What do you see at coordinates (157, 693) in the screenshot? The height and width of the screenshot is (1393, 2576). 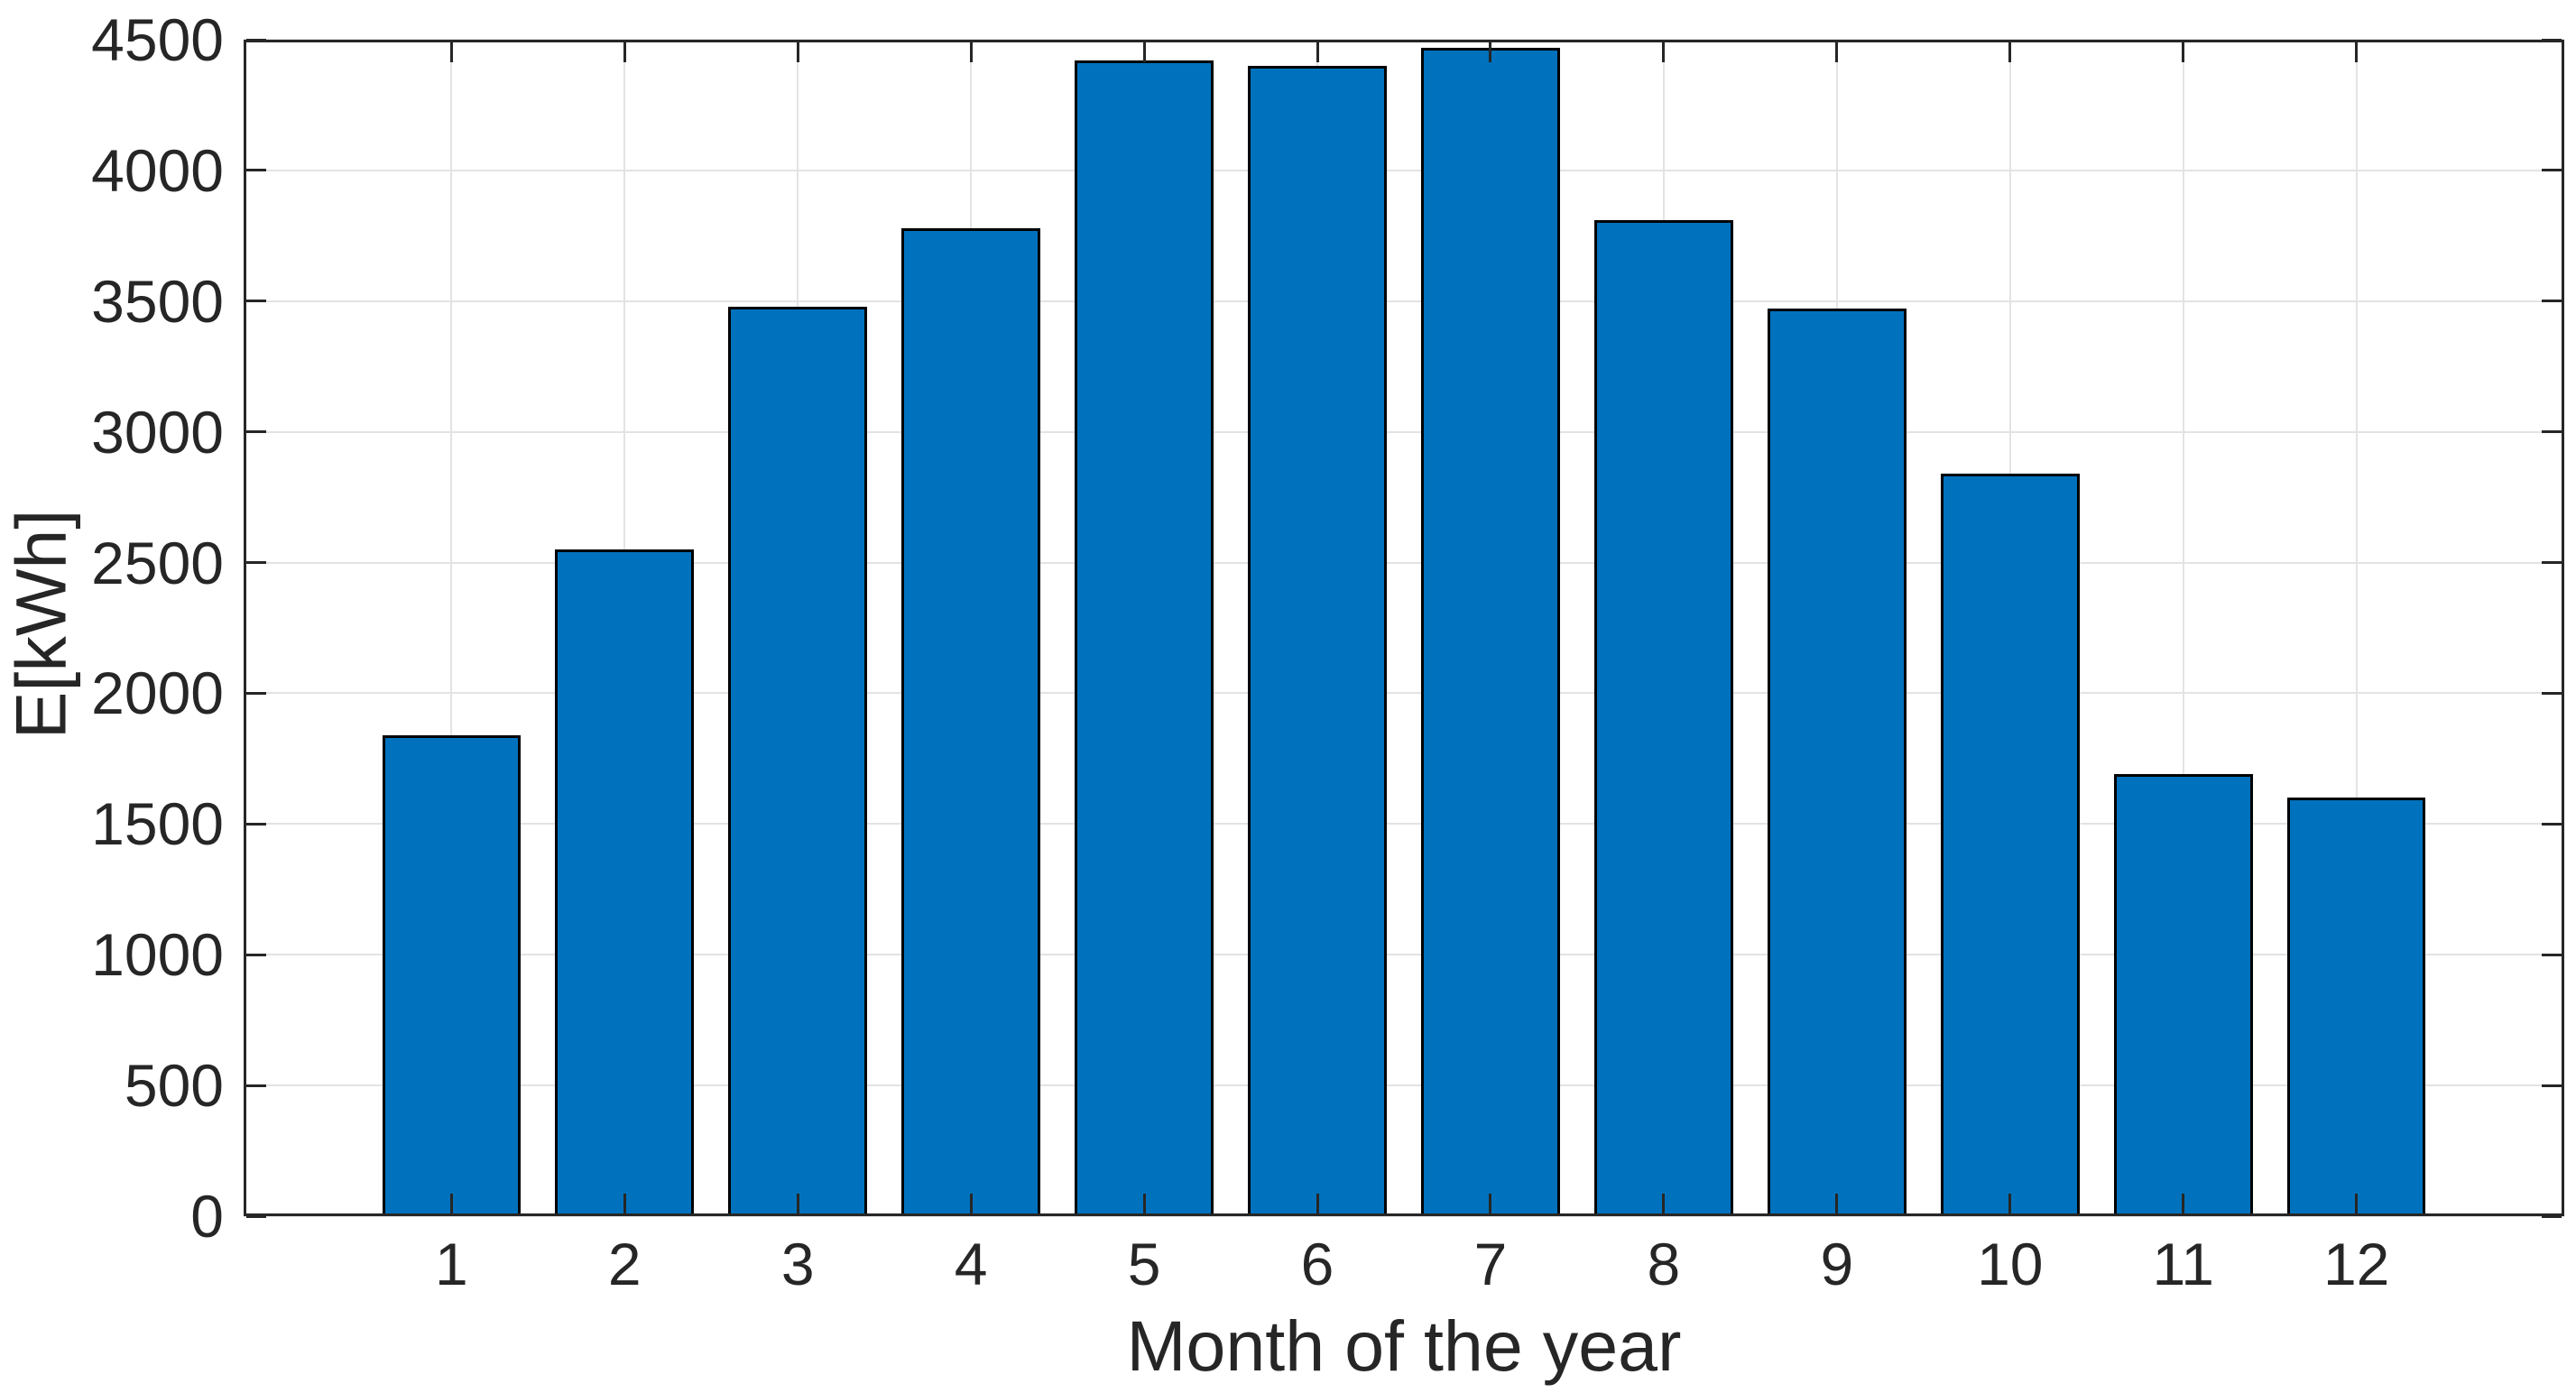 I see `y-tick-label: 2000` at bounding box center [157, 693].